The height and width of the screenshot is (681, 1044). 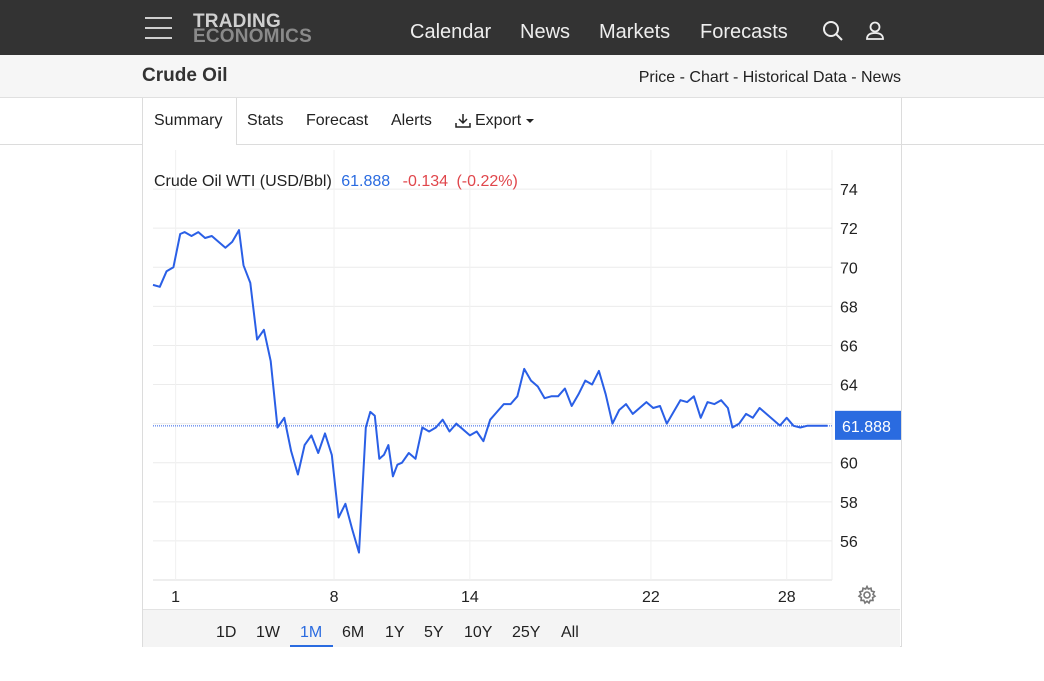 I want to click on range-25y: 25Y, so click(x=526, y=632).